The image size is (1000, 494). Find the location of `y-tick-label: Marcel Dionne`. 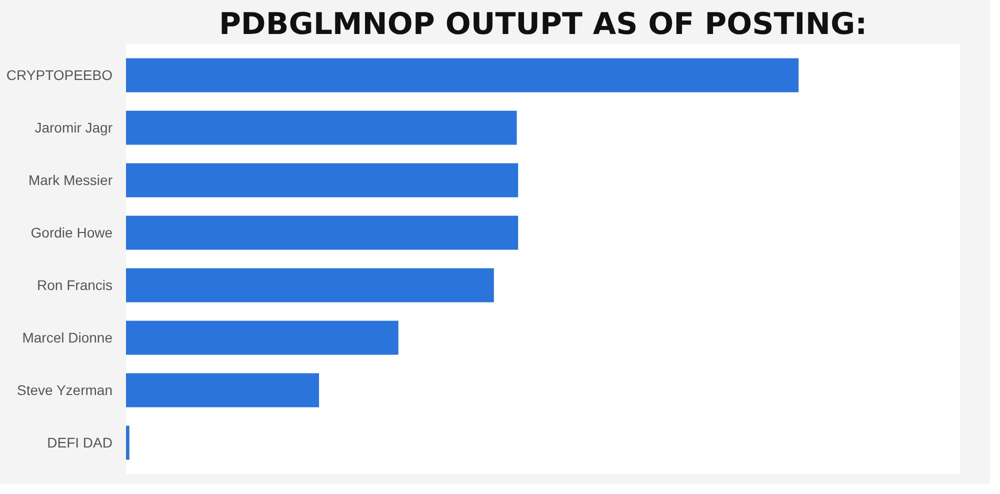

y-tick-label: Marcel Dionne is located at coordinates (67, 337).